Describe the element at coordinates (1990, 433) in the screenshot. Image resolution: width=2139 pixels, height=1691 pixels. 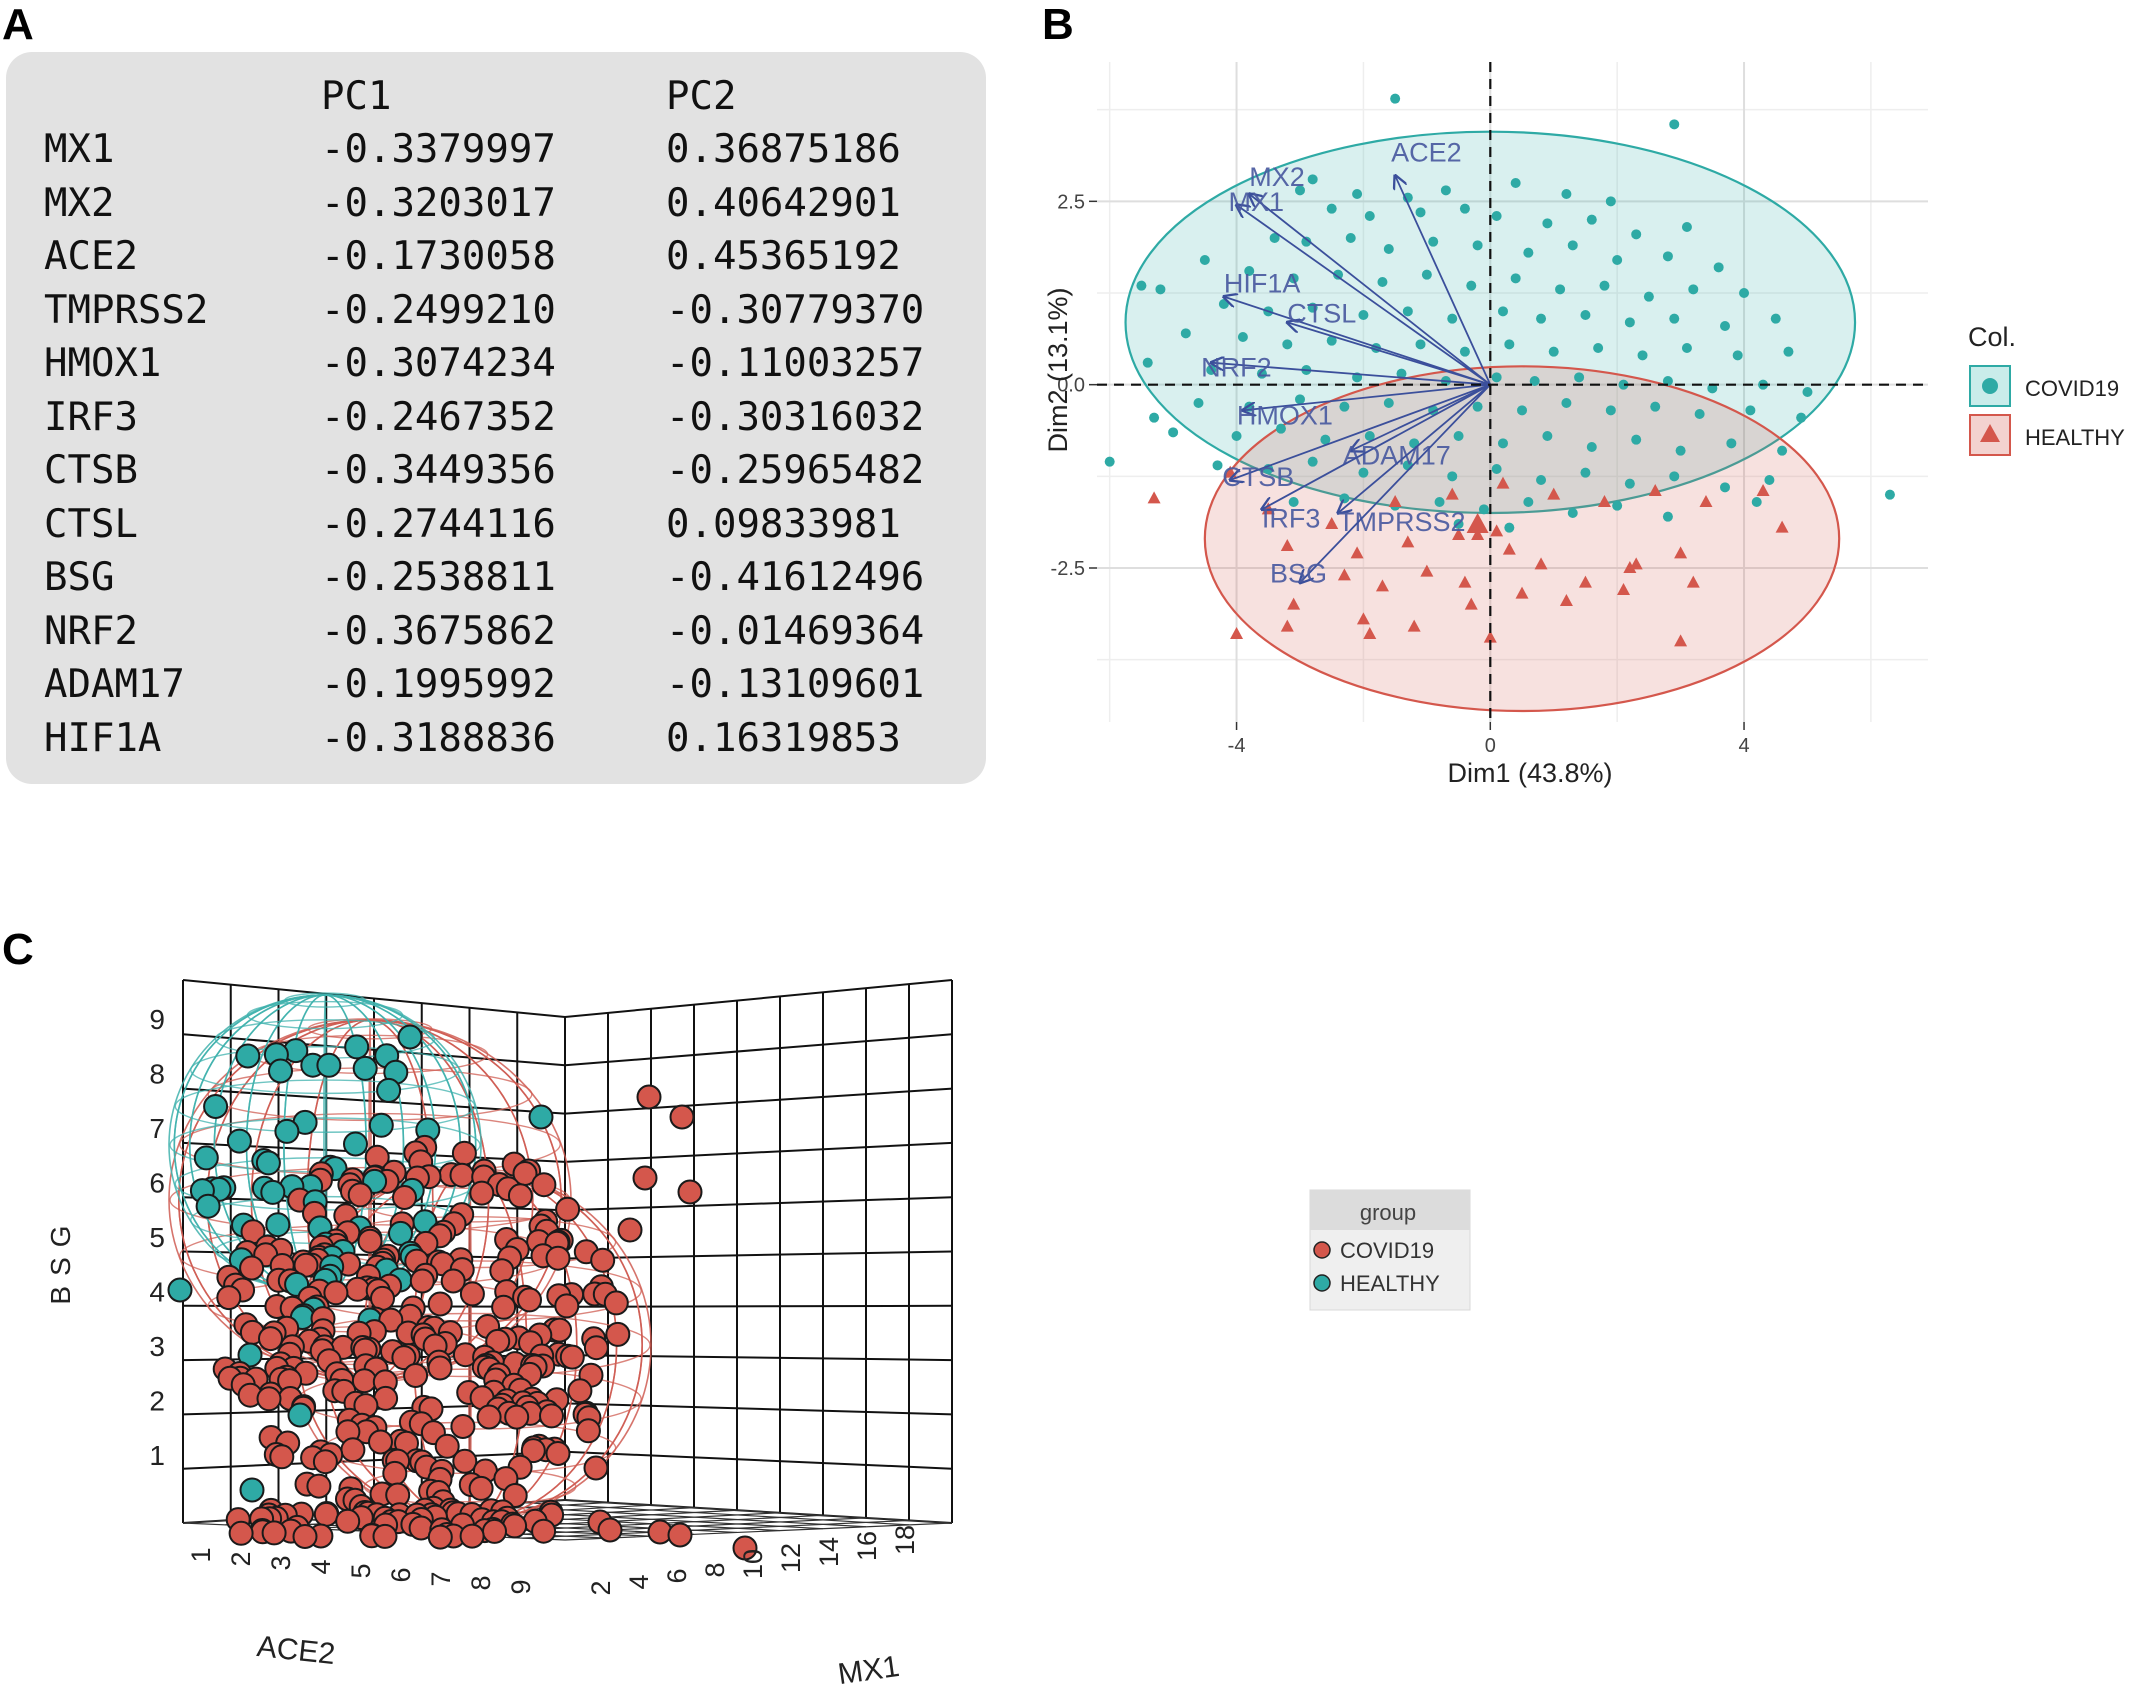
I see `legend-marker-healthy` at that location.